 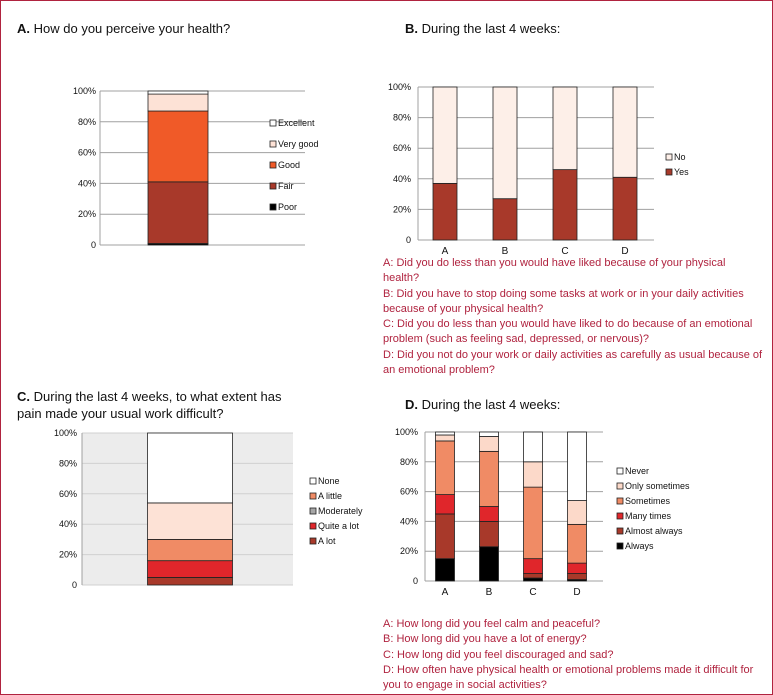 What do you see at coordinates (340, 511) in the screenshot?
I see `chart-c-legend-label: Moderately` at bounding box center [340, 511].